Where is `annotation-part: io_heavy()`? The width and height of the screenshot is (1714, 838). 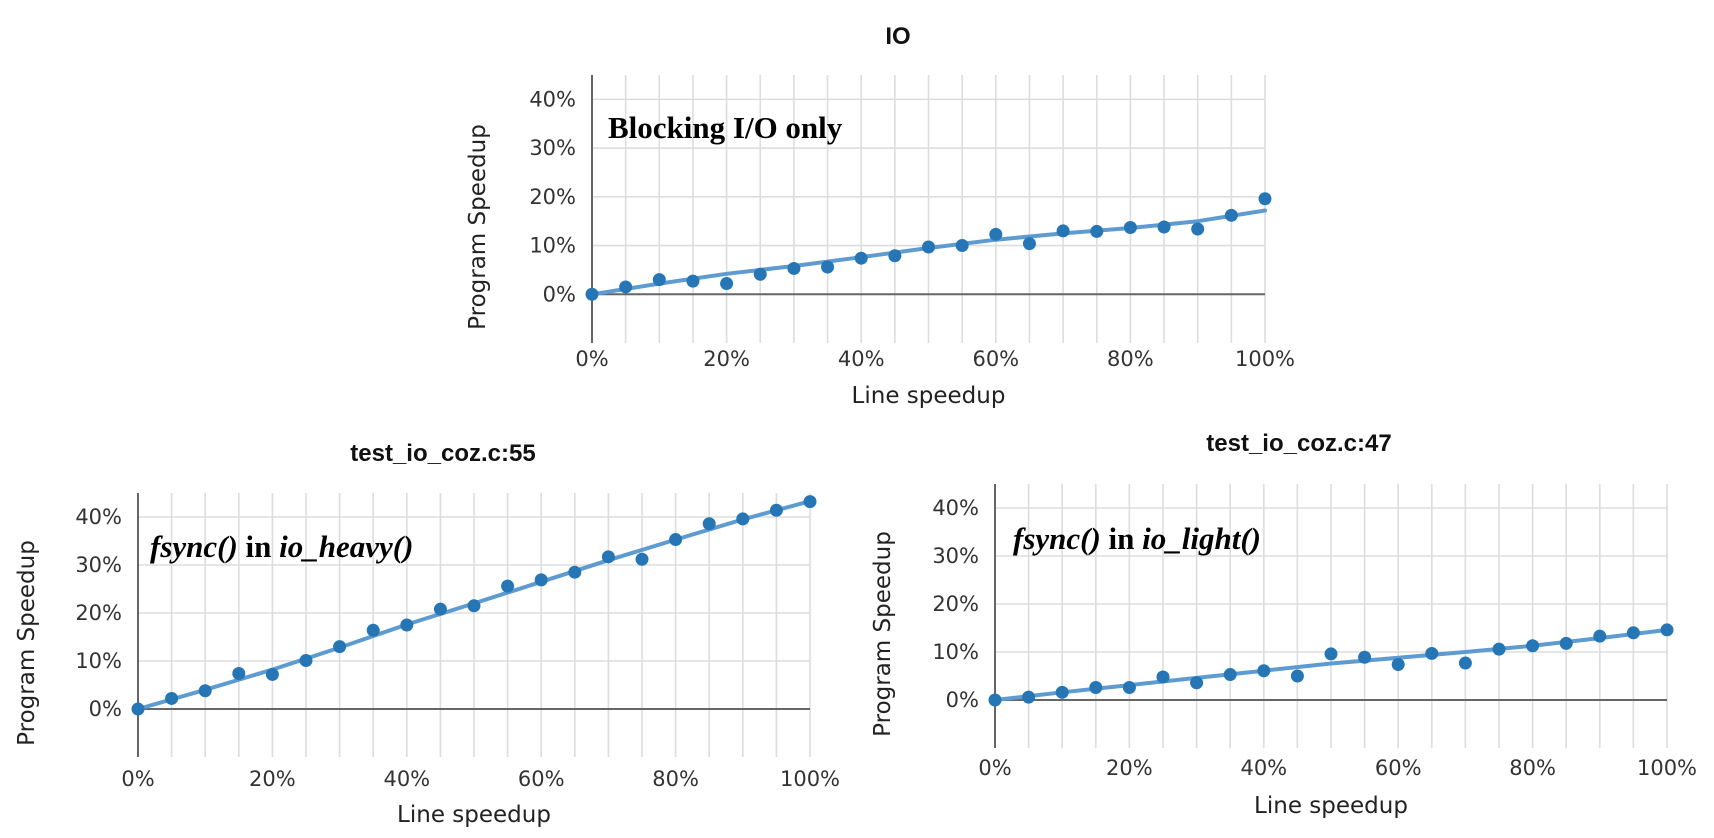
annotation-part: io_heavy() is located at coordinates (346, 546).